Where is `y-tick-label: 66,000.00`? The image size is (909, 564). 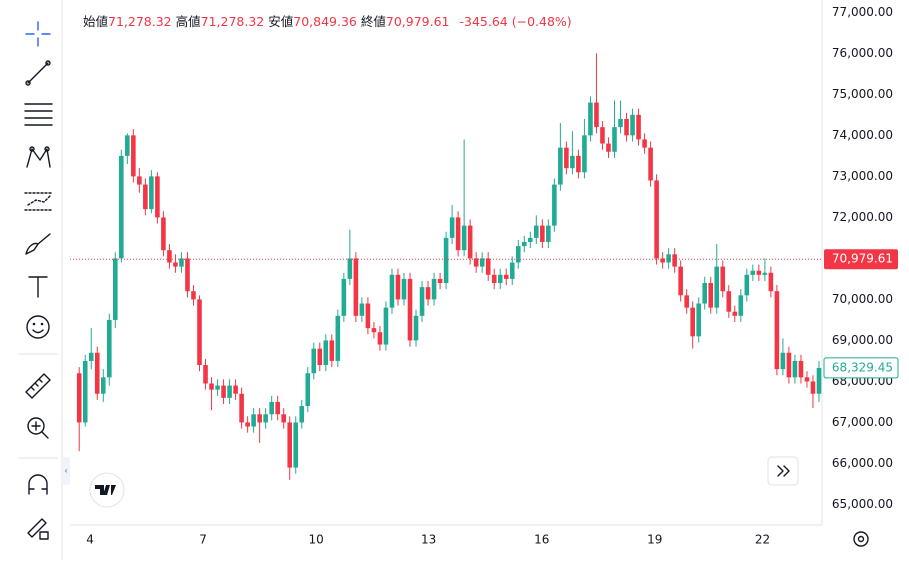
y-tick-label: 66,000.00 is located at coordinates (862, 463).